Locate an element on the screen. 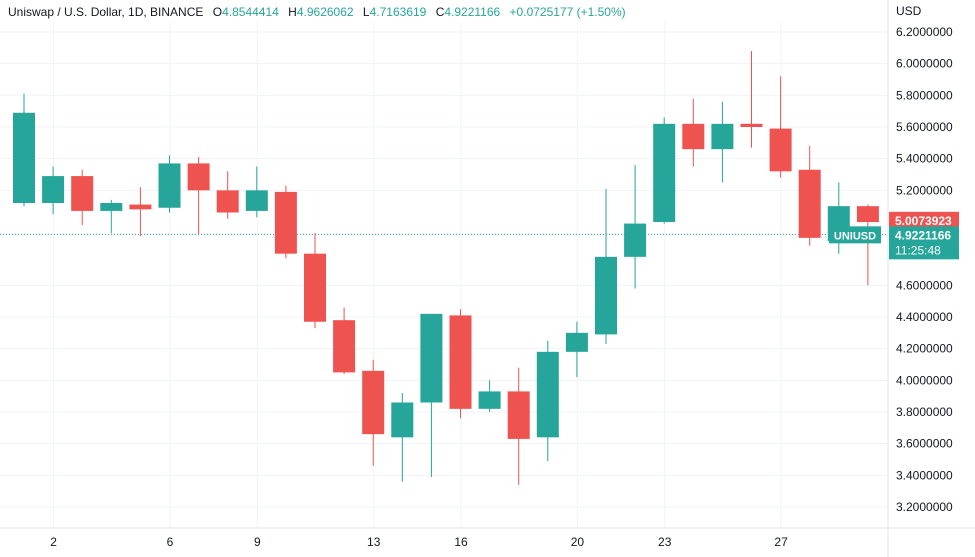  y-tick-label: 4.0000000 is located at coordinates (924, 380).